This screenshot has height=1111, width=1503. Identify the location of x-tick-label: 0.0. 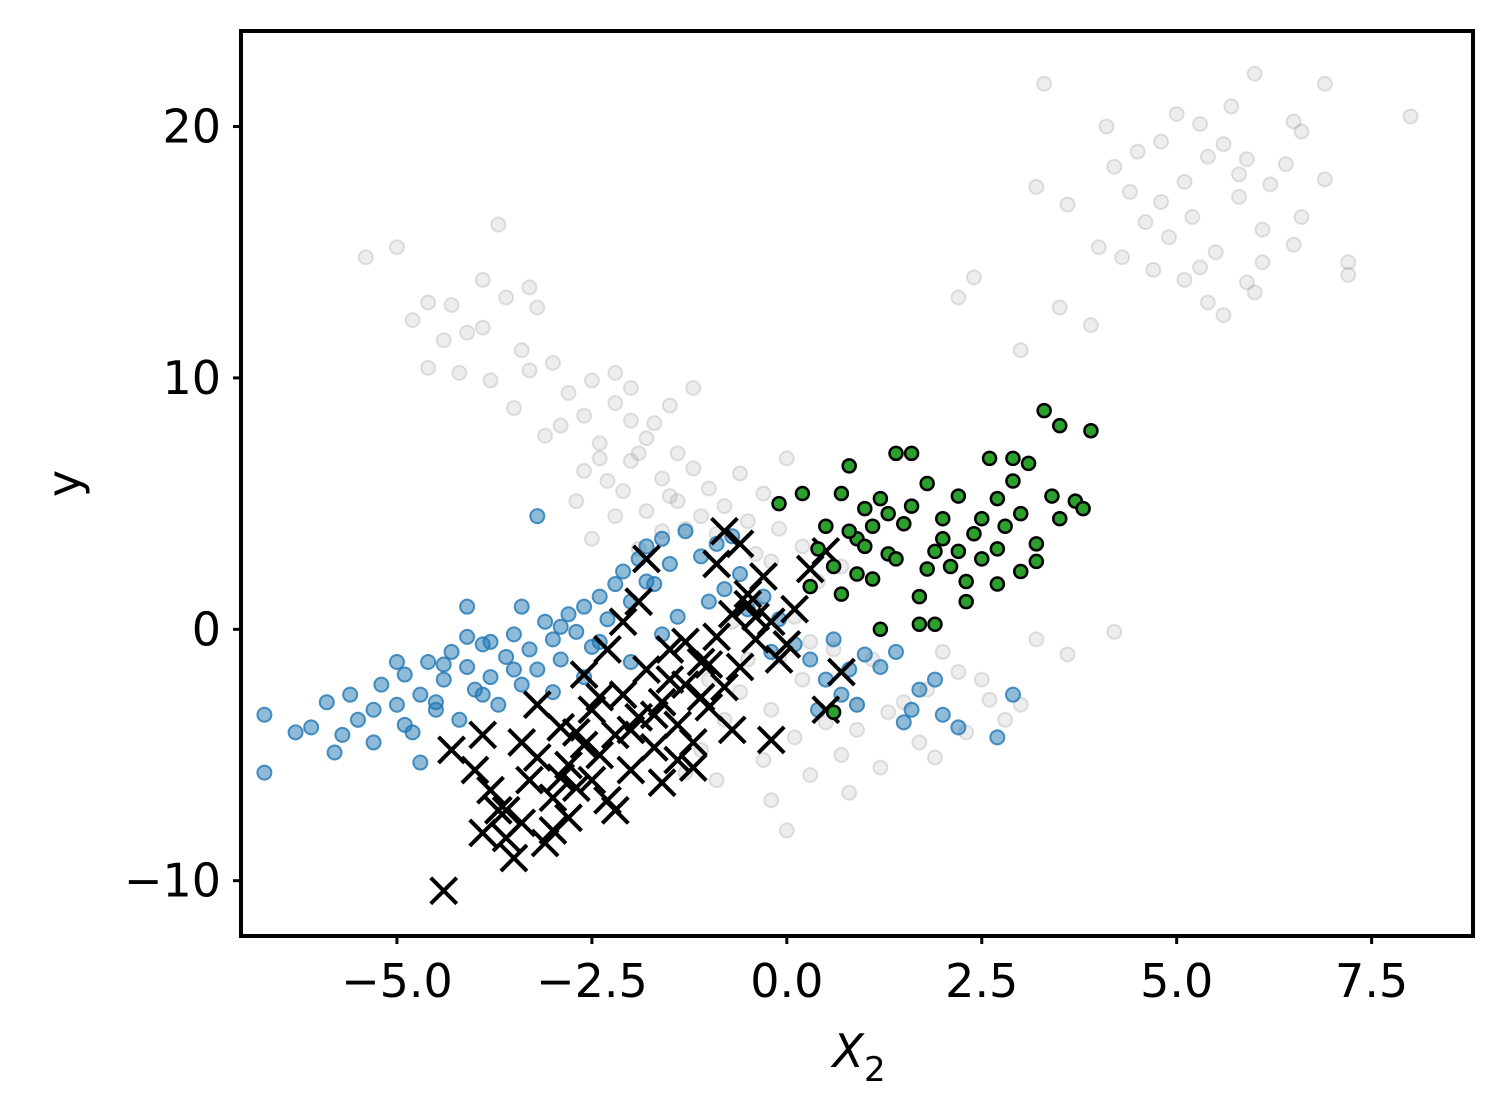
(786, 981).